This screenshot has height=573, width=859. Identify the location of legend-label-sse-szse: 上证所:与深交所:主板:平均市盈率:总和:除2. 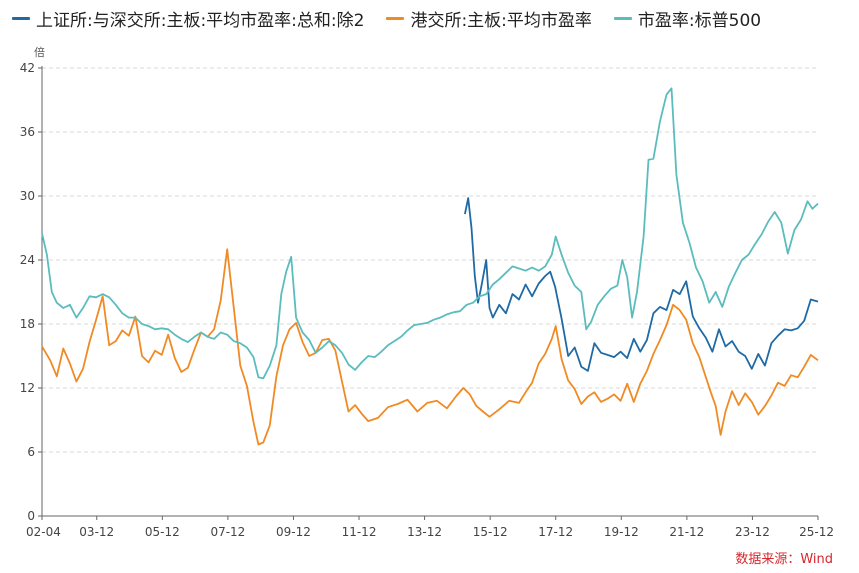
(200, 21).